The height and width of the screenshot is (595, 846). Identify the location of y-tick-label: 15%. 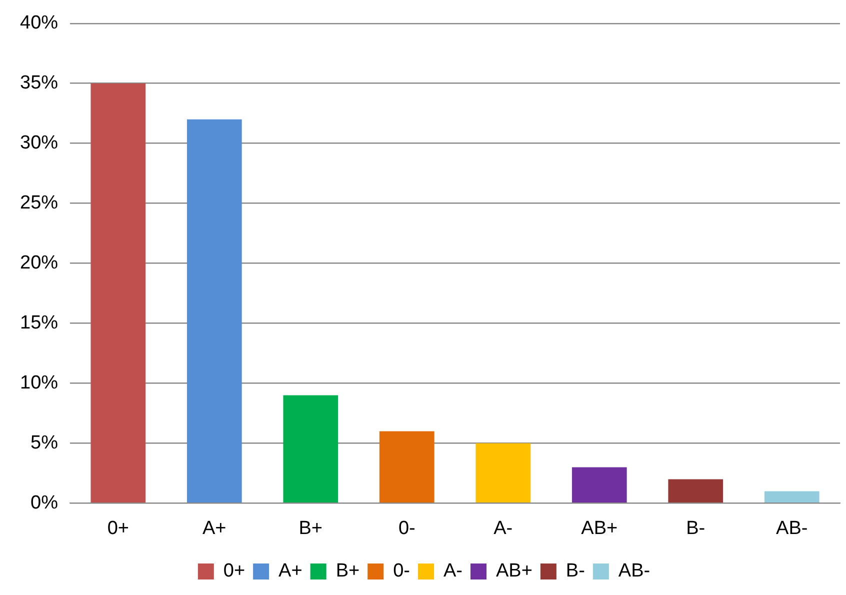
(39, 323).